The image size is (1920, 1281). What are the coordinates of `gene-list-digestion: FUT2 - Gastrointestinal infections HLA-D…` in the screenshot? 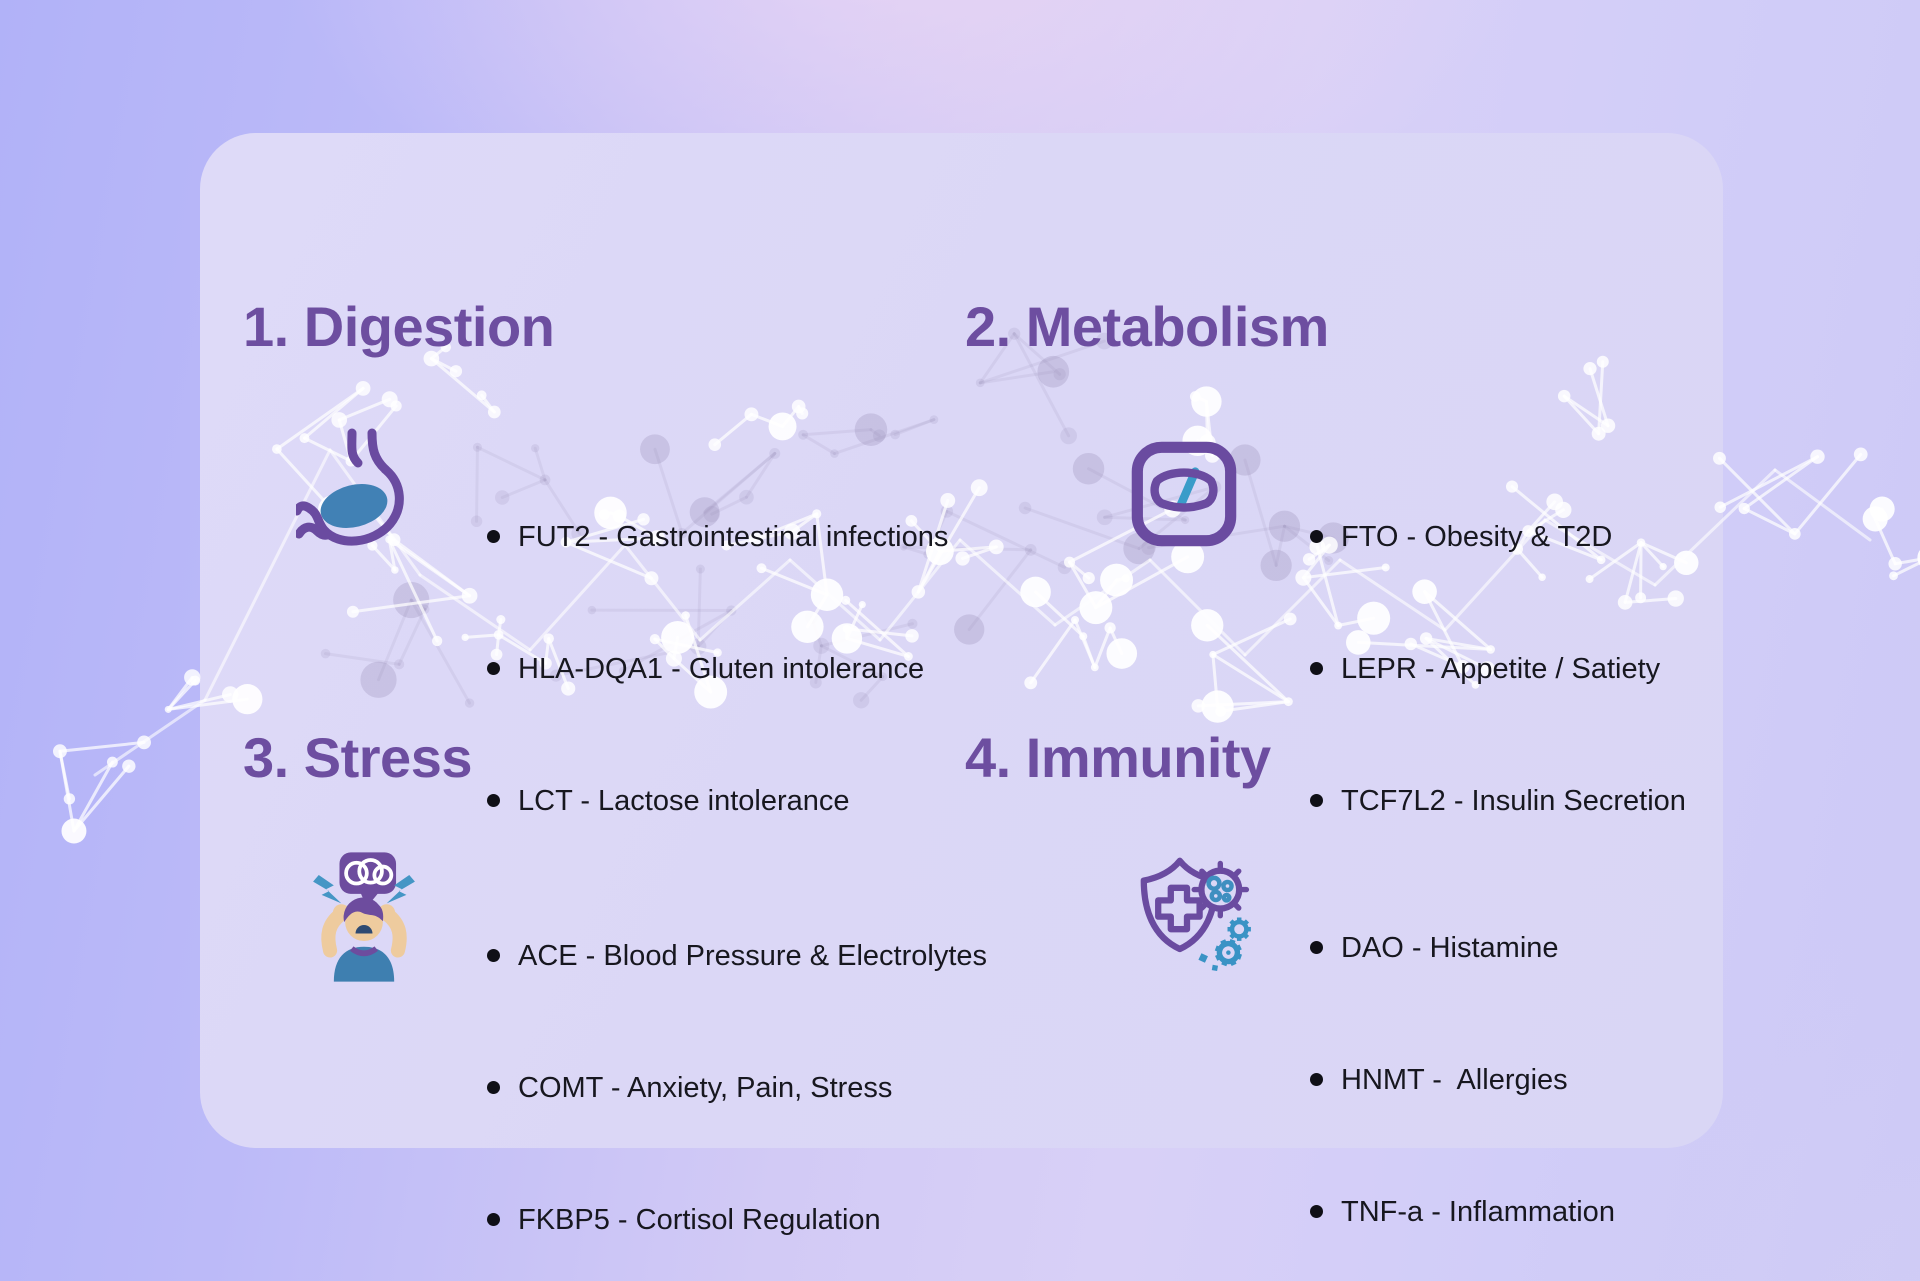 It's located at (716, 669).